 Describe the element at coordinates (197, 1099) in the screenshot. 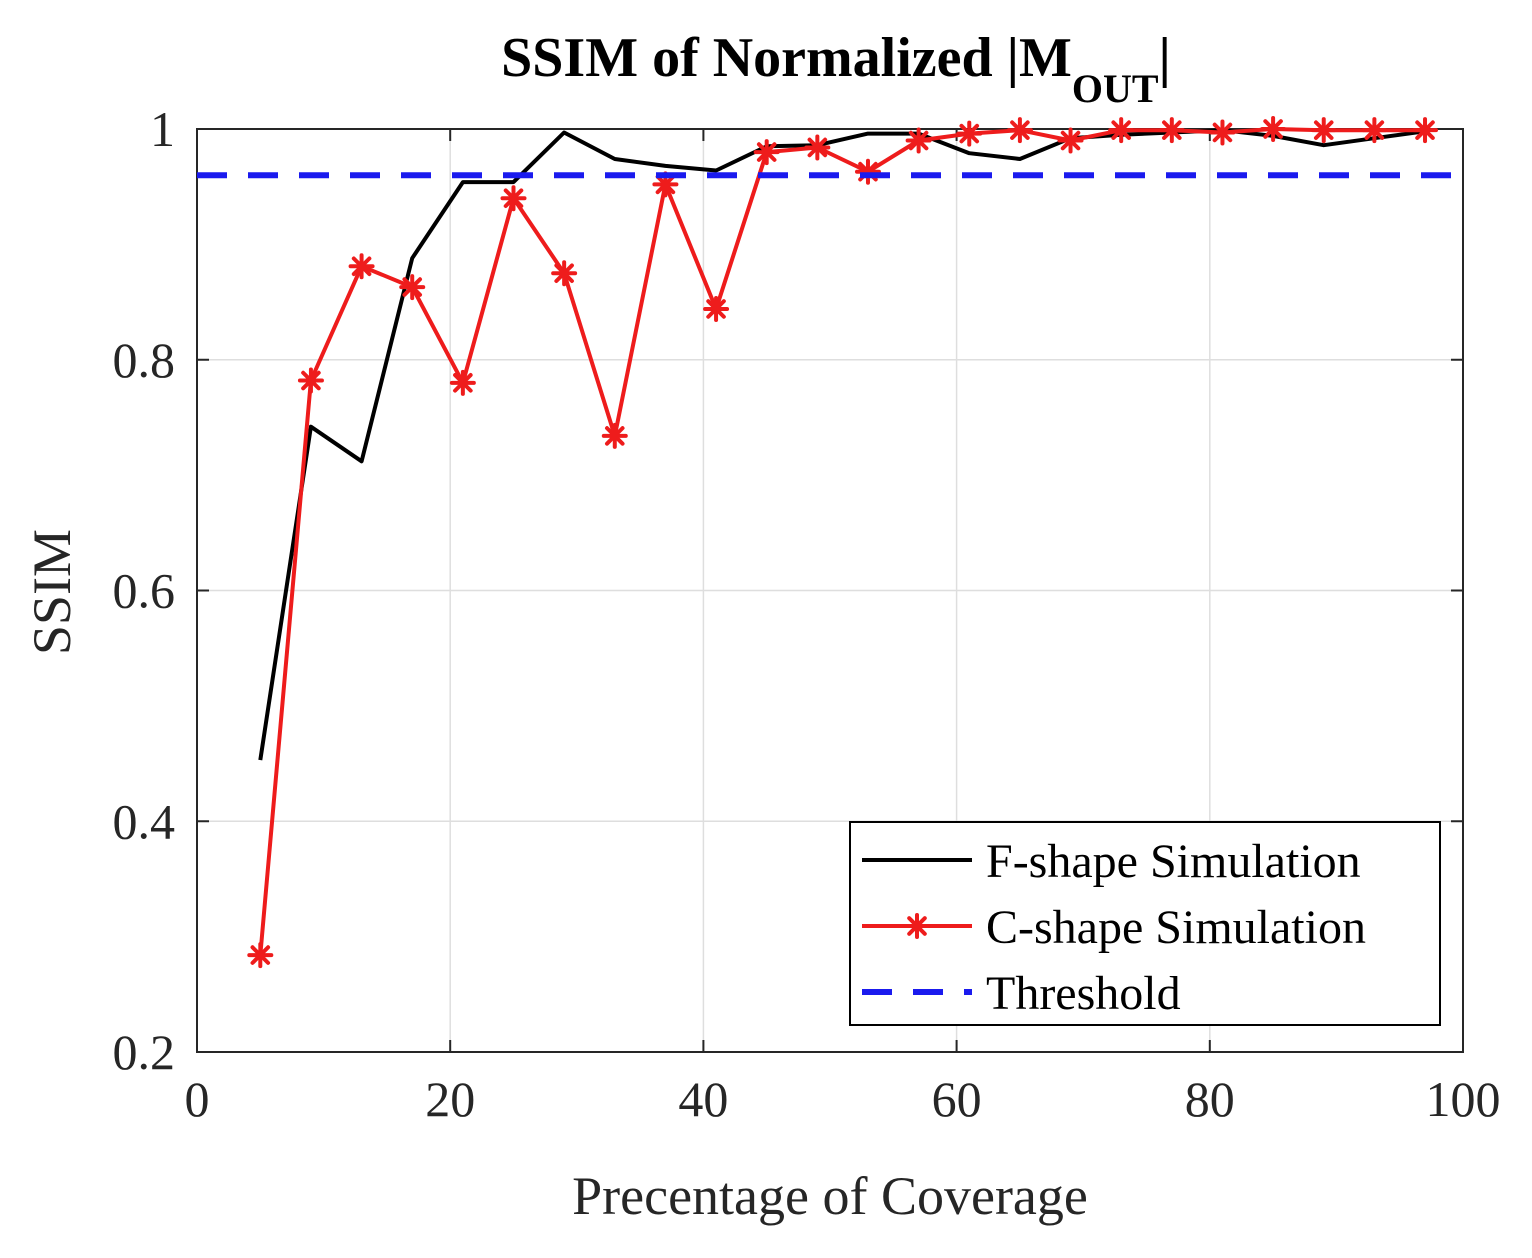

I see `x-tick-label: 0` at that location.